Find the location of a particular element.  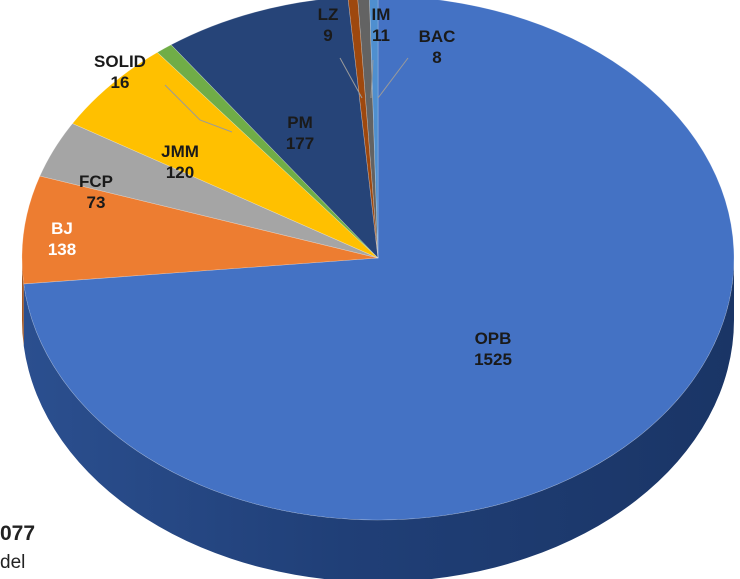

data-label-value-opb: 1525 is located at coordinates (493, 359).